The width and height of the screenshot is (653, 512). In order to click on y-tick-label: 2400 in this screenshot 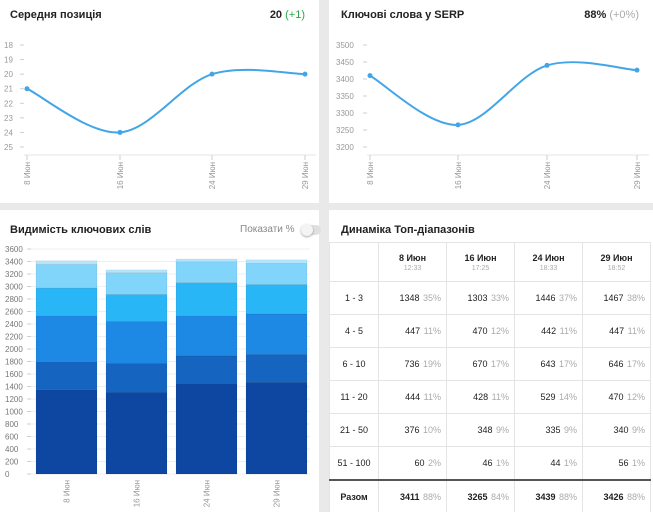, I will do `click(14, 324)`.